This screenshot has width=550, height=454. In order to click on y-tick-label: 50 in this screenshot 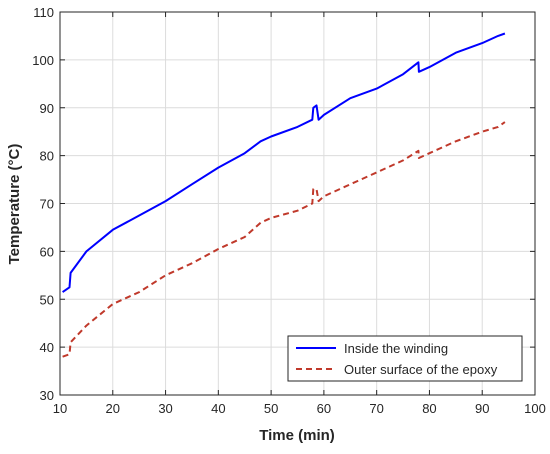, I will do `click(47, 299)`.